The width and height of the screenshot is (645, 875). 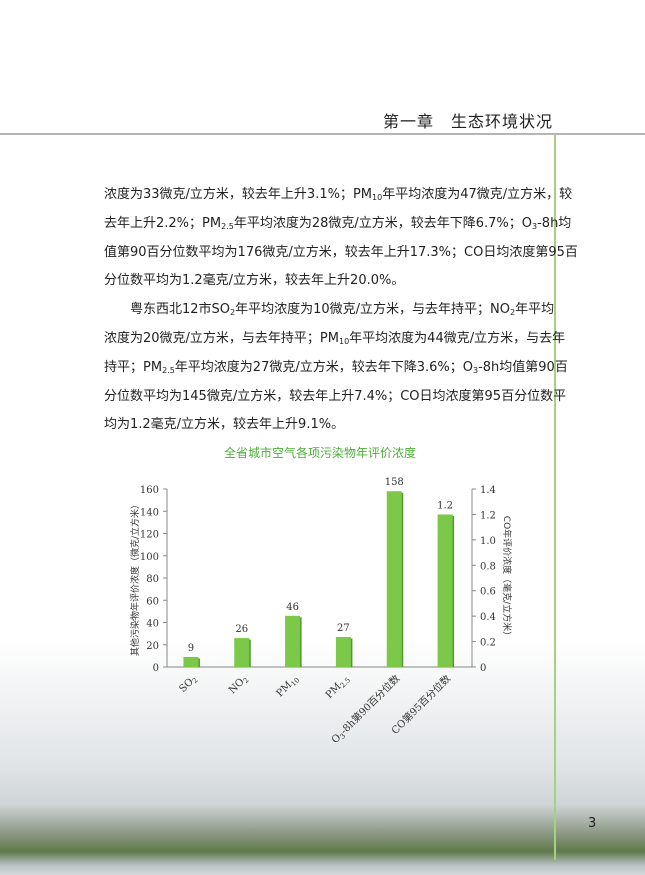 I want to click on x-tick-label: NO2, so click(x=239, y=685).